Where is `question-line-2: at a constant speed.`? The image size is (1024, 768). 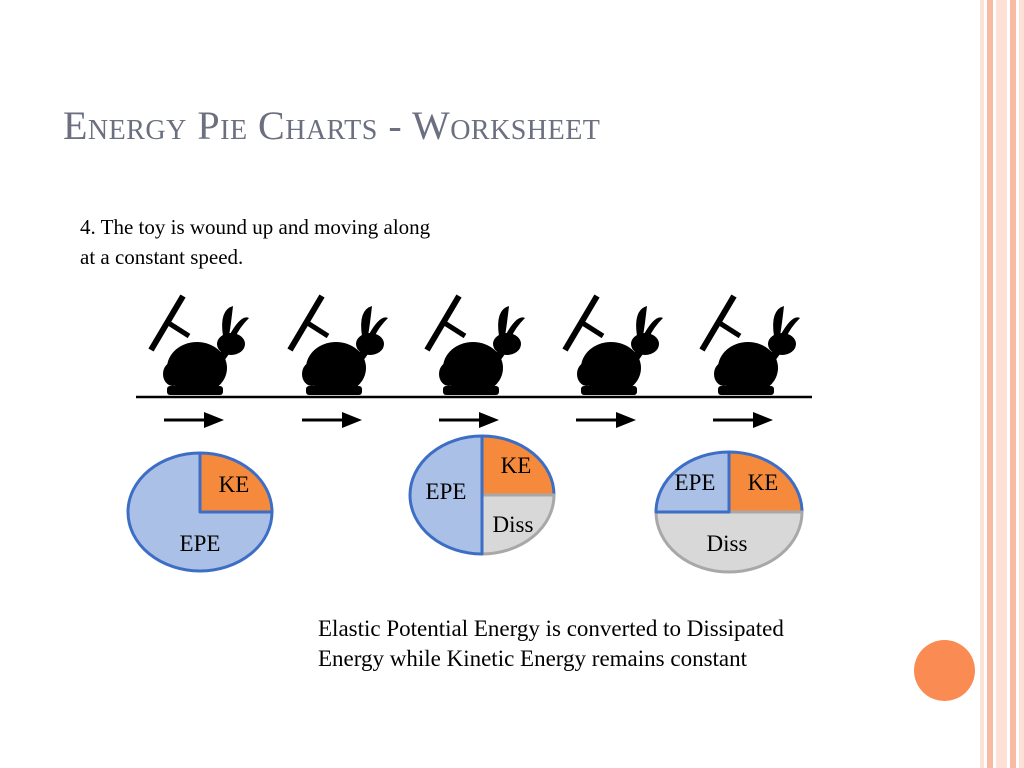
question-line-2: at a constant speed. is located at coordinates (162, 257).